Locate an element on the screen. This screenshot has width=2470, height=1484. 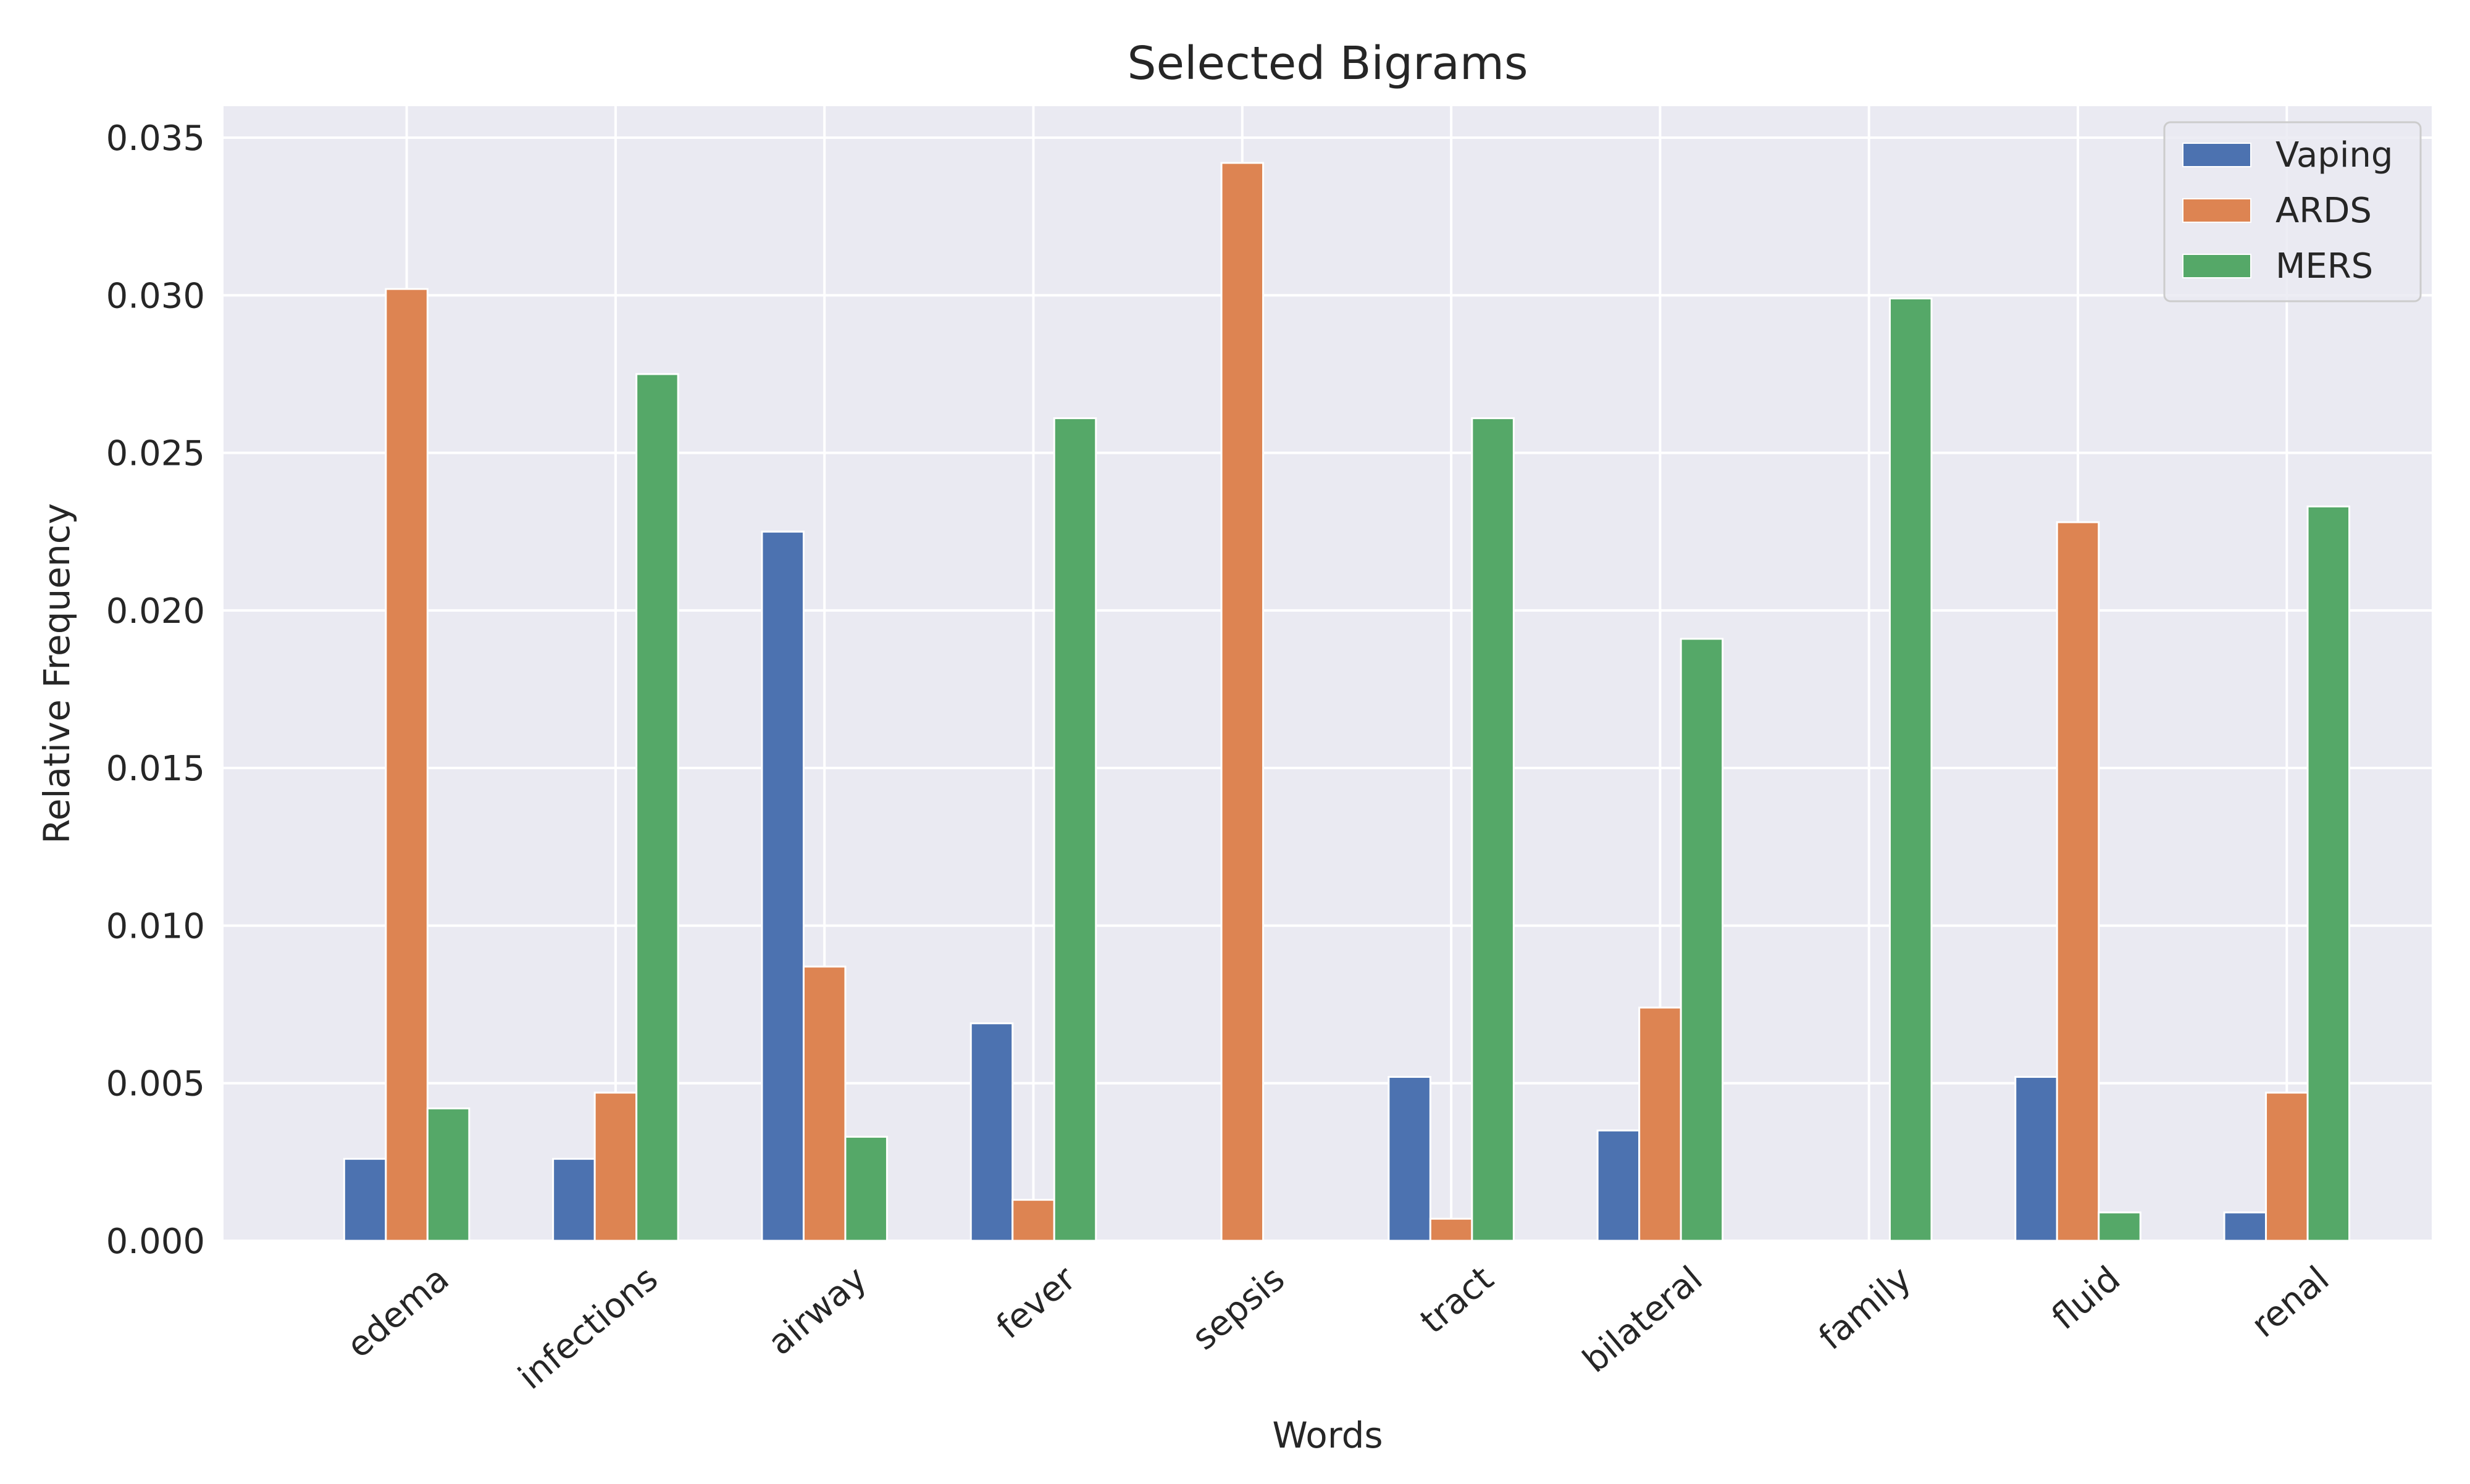
bar-ards-sepsis is located at coordinates (1242, 702).